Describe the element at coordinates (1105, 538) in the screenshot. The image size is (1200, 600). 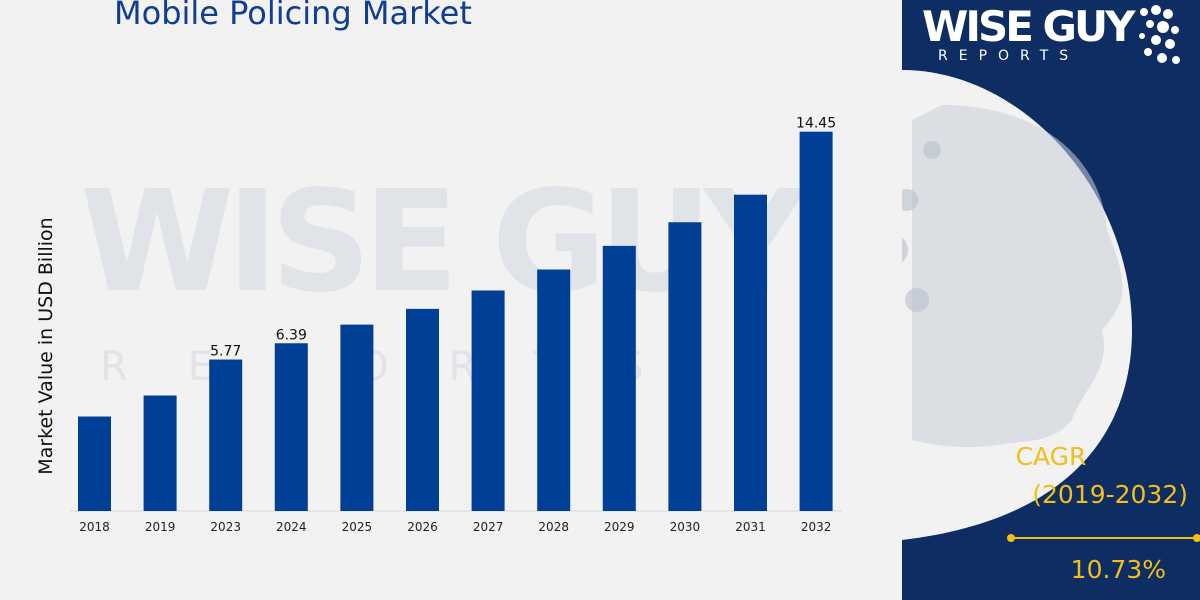
I see `cagr-divider` at that location.